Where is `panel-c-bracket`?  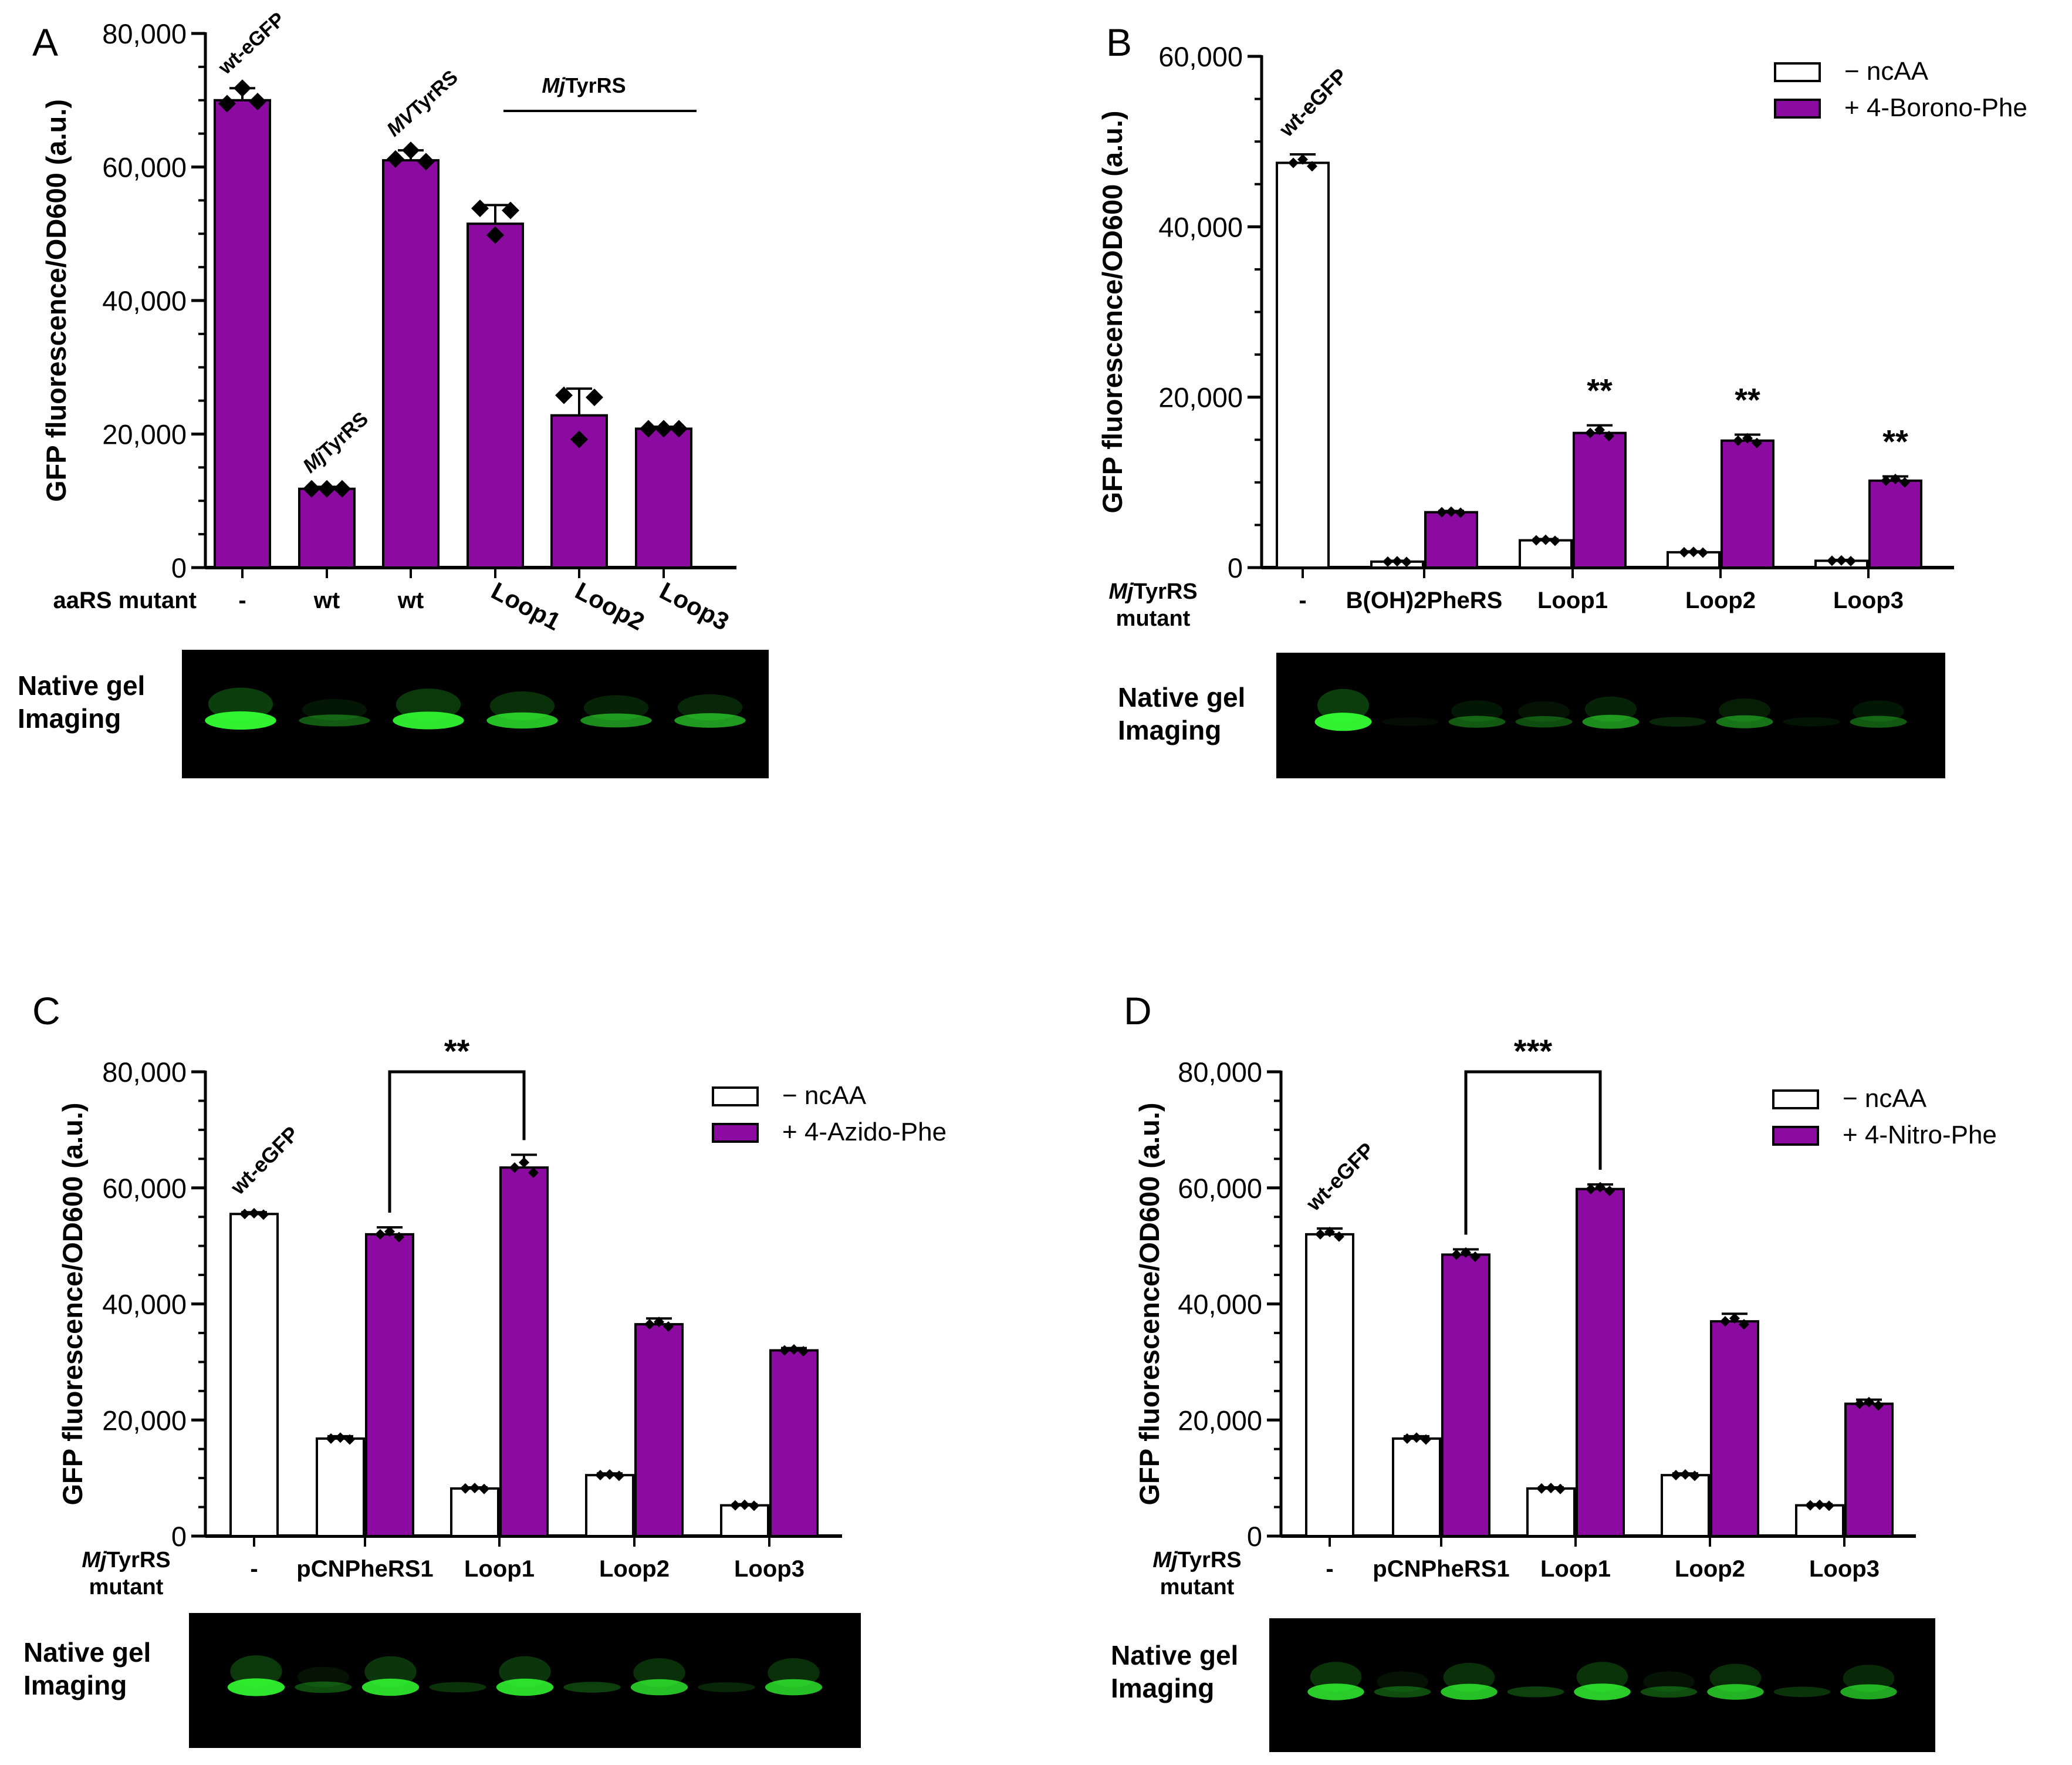
panel-c-bracket is located at coordinates (457, 1141).